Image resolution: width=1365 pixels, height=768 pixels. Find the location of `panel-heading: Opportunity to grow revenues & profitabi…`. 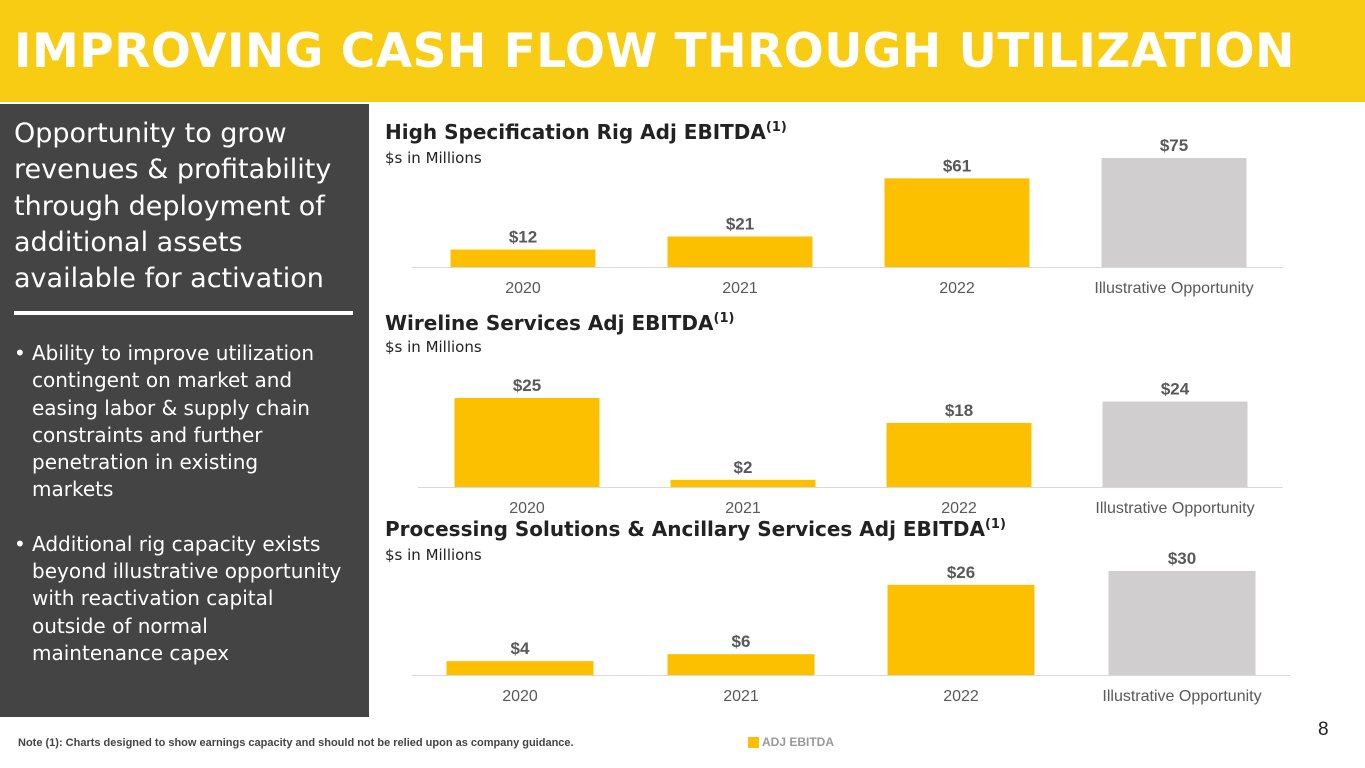

panel-heading: Opportunity to grow revenues & profitabi… is located at coordinates (173, 206).